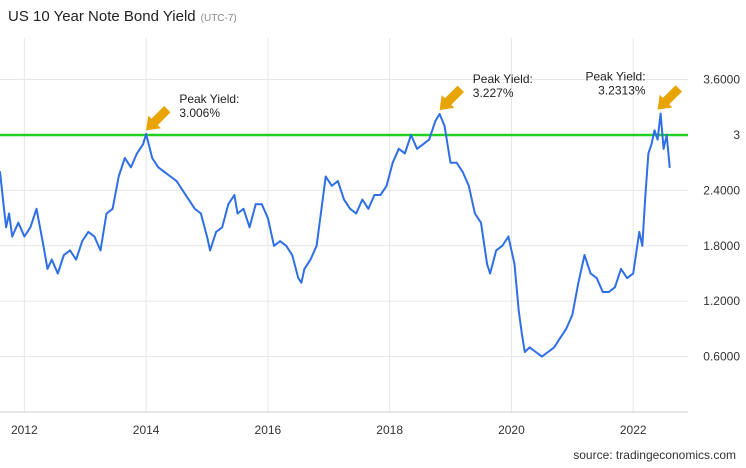 The height and width of the screenshot is (468, 746). I want to click on peak-annotation: Peak Yield:3.006%, so click(192, 111).